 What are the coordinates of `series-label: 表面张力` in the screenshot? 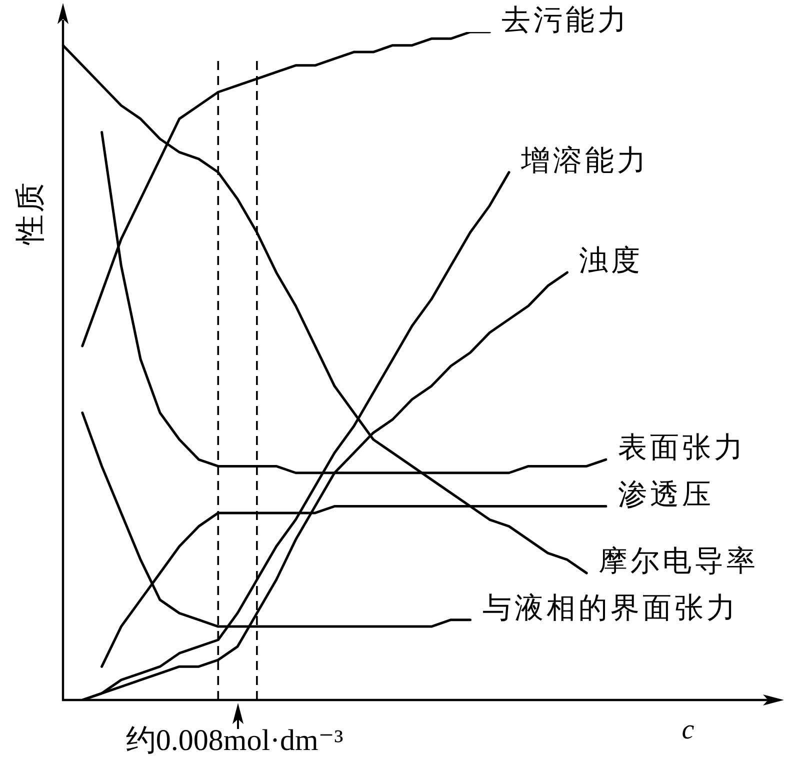 It's located at (682, 448).